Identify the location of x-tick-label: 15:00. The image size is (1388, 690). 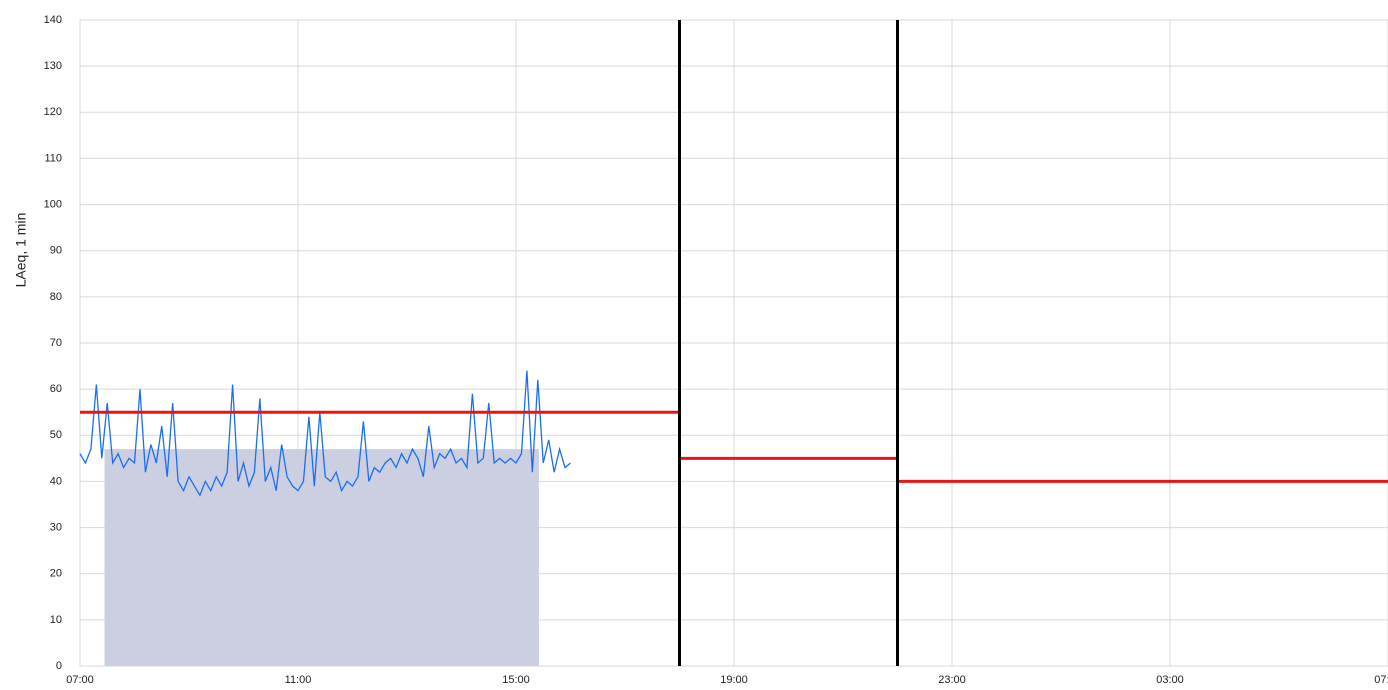
(516, 680).